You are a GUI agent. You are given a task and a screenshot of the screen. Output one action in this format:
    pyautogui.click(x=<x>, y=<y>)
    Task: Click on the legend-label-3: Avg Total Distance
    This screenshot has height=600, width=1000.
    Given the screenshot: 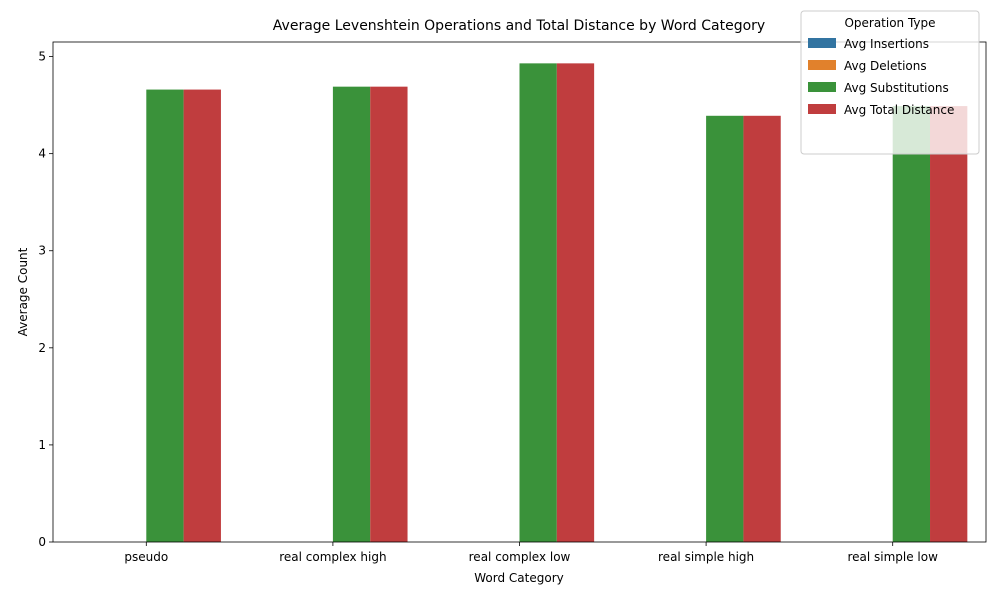 What is the action you would take?
    pyautogui.click(x=899, y=110)
    